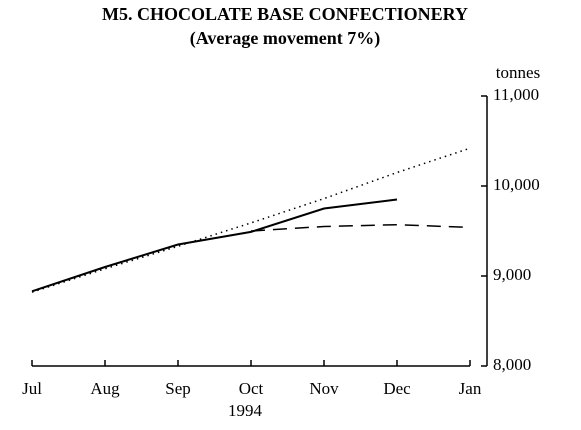 The width and height of the screenshot is (581, 430). Describe the element at coordinates (178, 388) in the screenshot. I see `x-tick-label: Sep` at that location.